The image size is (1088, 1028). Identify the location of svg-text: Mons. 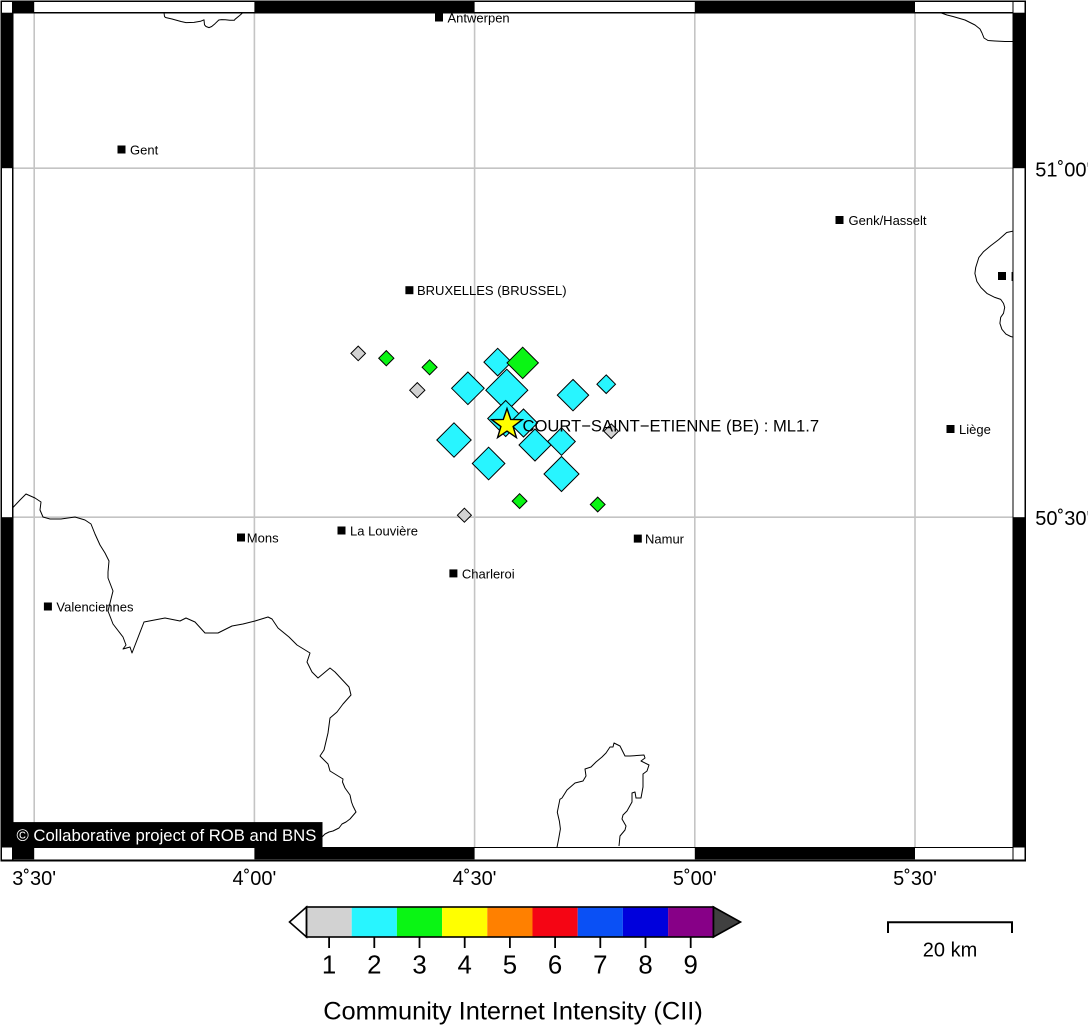
(263, 538).